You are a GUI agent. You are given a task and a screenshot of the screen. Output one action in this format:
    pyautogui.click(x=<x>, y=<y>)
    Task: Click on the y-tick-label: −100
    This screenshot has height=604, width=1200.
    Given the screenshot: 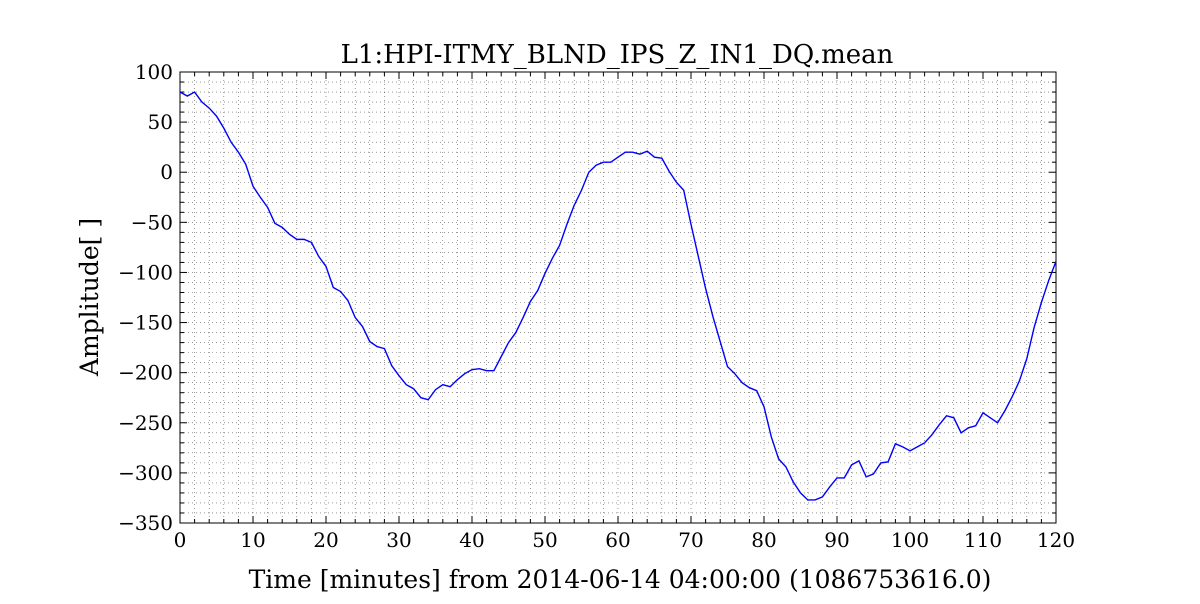 What is the action you would take?
    pyautogui.click(x=145, y=272)
    